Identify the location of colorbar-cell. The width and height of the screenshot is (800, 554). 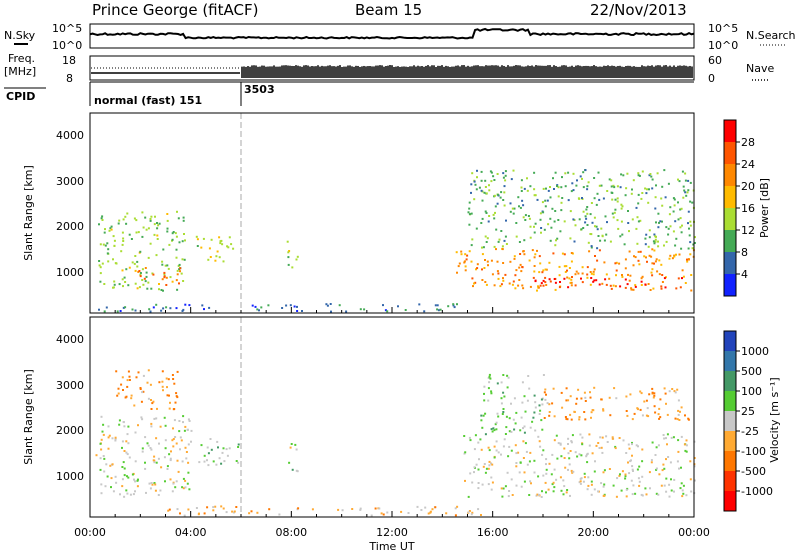
(730, 401).